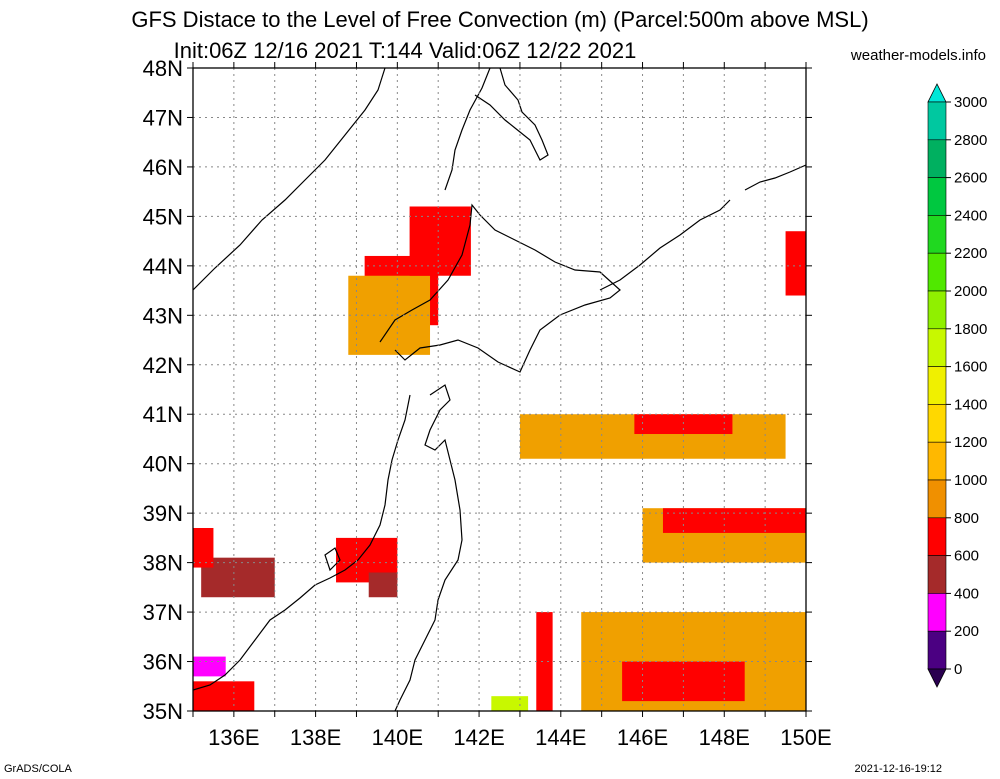 The width and height of the screenshot is (1000, 779). Describe the element at coordinates (332, 559) in the screenshot. I see `coastline-sado` at that location.